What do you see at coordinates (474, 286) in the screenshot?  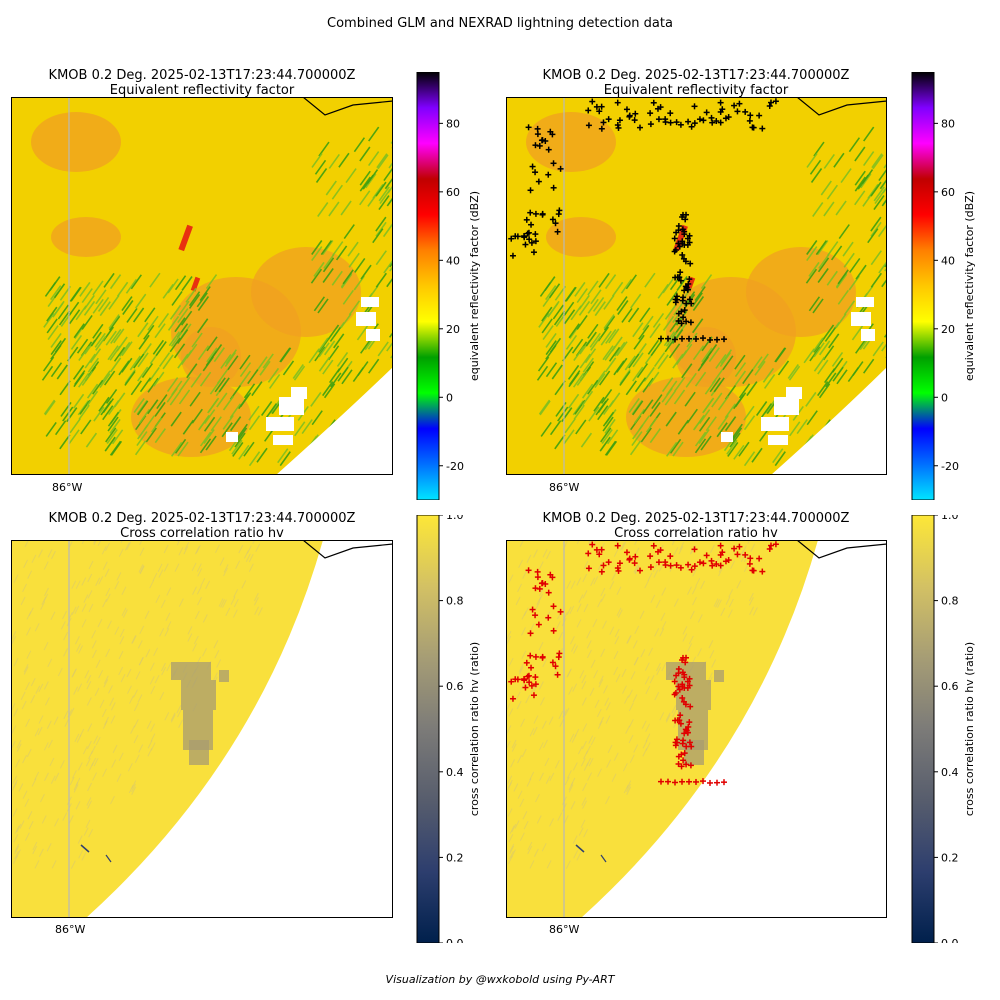 I see `colorbar-label: equivalent reflectivity factor (dBZ)` at bounding box center [474, 286].